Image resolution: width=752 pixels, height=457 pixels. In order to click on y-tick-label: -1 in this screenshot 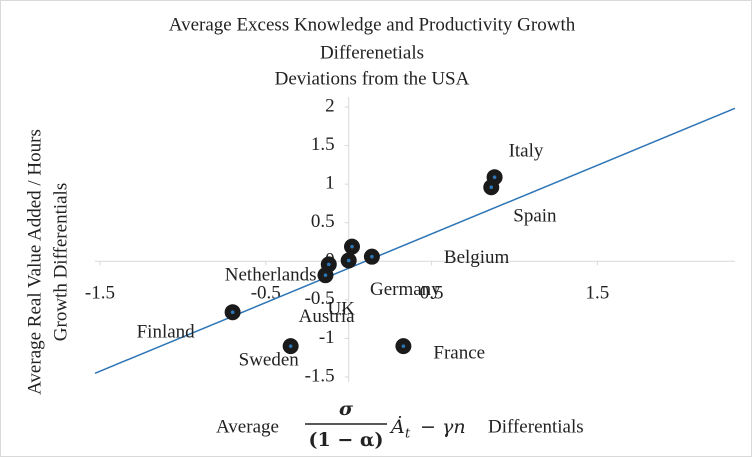, I will do `click(327, 337)`.